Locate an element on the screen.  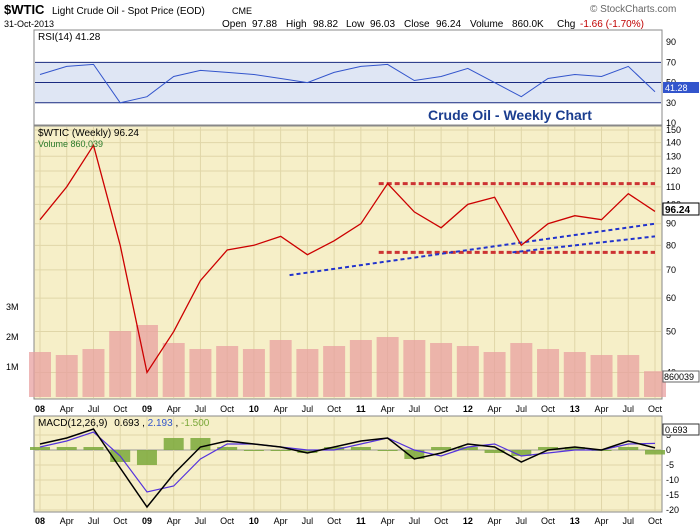
chg-label: Chg is located at coordinates (566, 24).